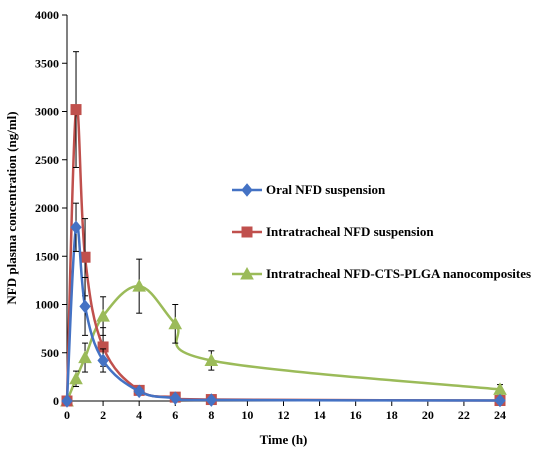 The width and height of the screenshot is (550, 454). What do you see at coordinates (139, 415) in the screenshot?
I see `x-tick-label: 4` at bounding box center [139, 415].